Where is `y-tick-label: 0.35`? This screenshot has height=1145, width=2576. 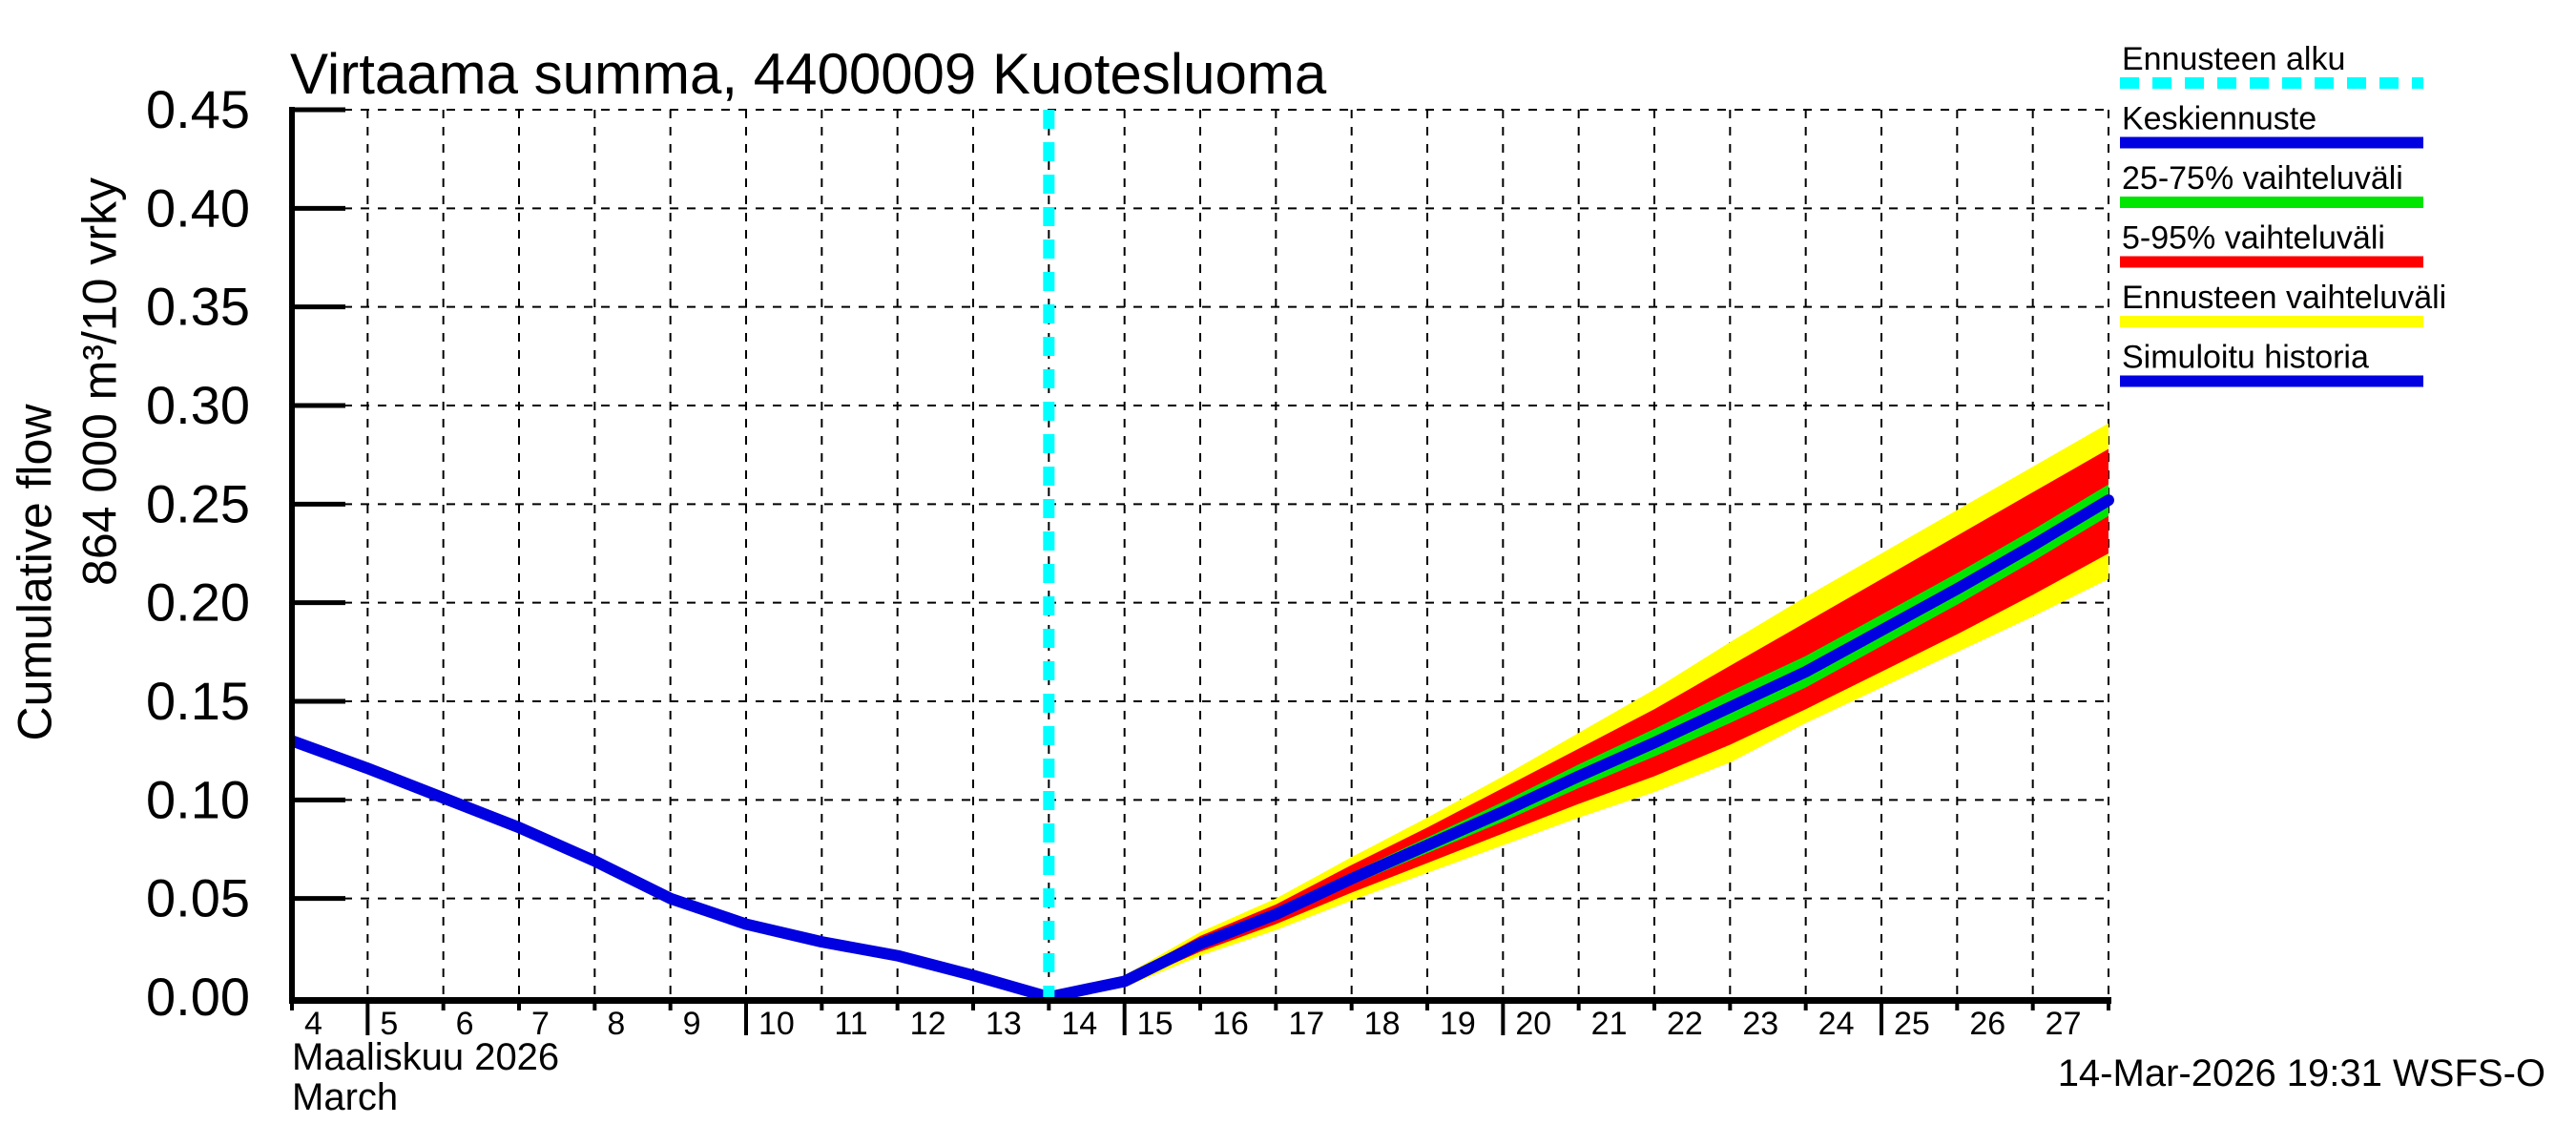 y-tick-label: 0.35 is located at coordinates (198, 307).